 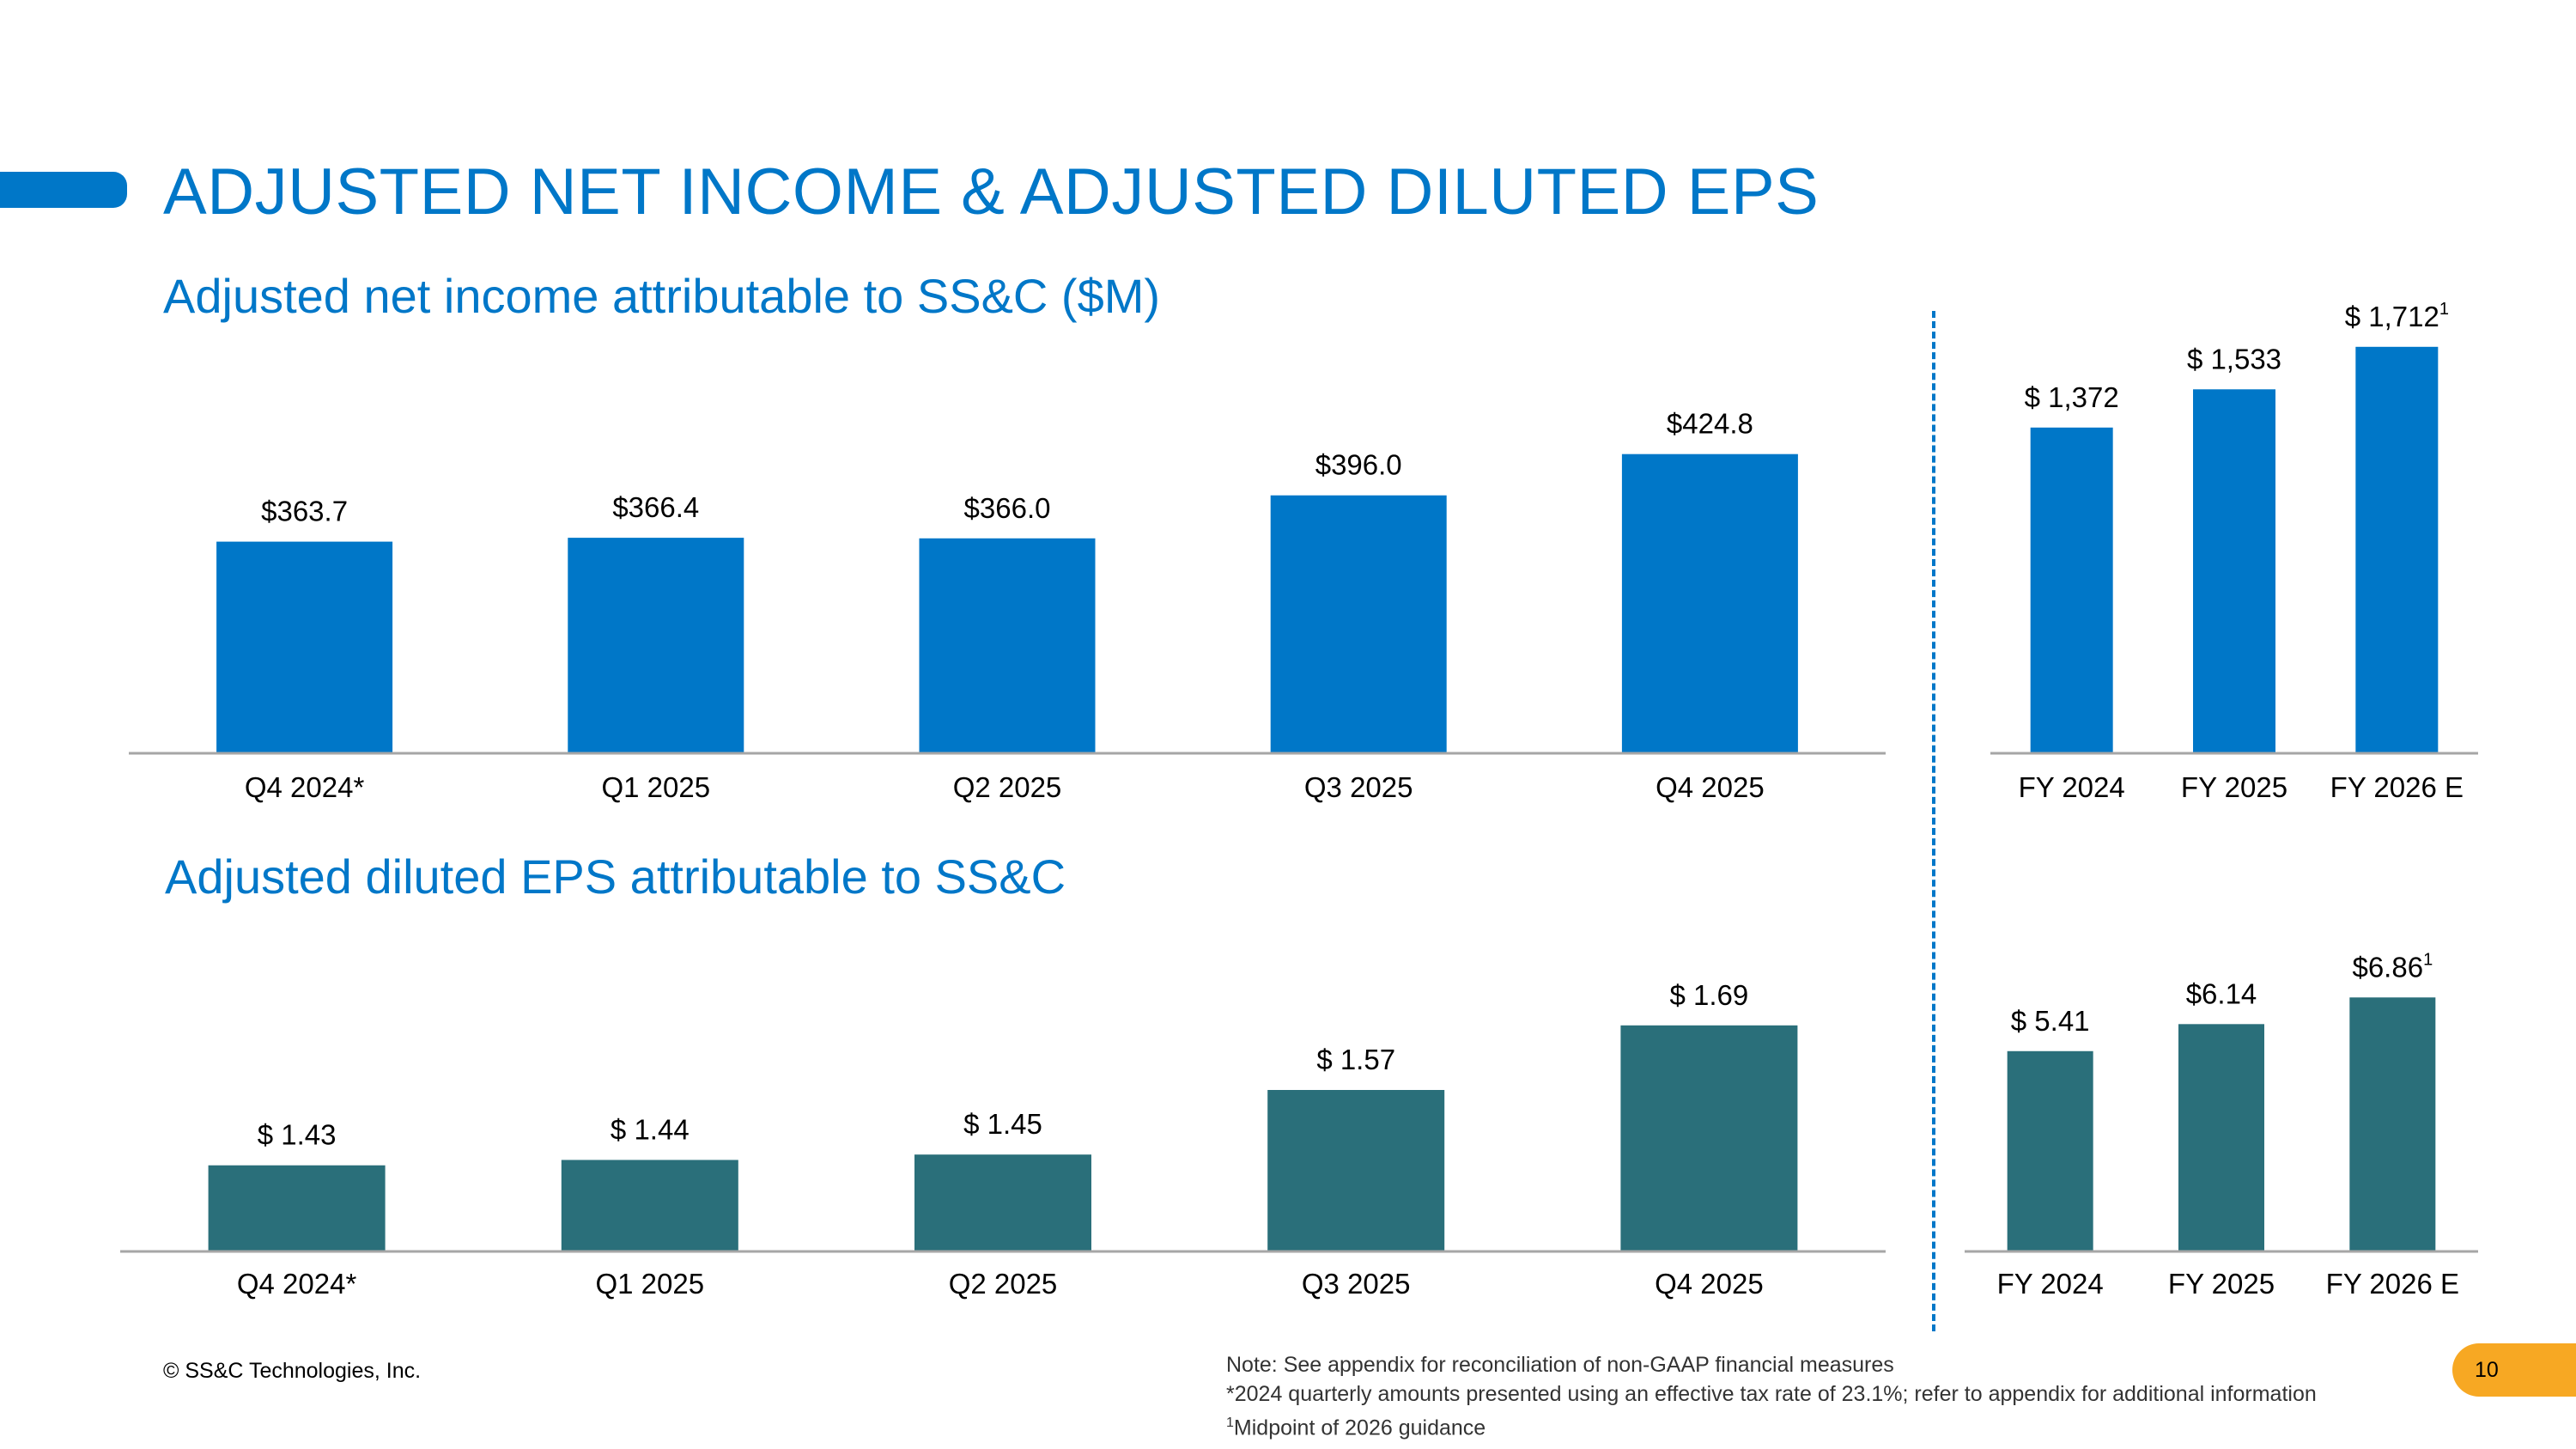 I want to click on ni_quarterly-category-label: Q2 2025, so click(x=1007, y=787).